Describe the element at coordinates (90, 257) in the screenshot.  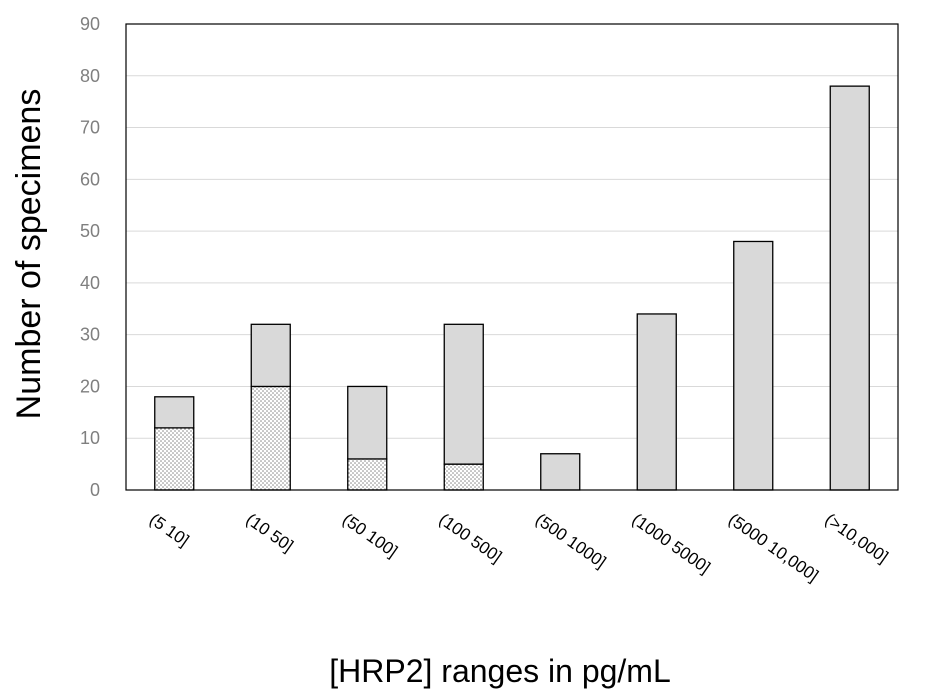
I see `y-tick-labels: 0 10 20 30 40 50 60 70 80 90` at that location.